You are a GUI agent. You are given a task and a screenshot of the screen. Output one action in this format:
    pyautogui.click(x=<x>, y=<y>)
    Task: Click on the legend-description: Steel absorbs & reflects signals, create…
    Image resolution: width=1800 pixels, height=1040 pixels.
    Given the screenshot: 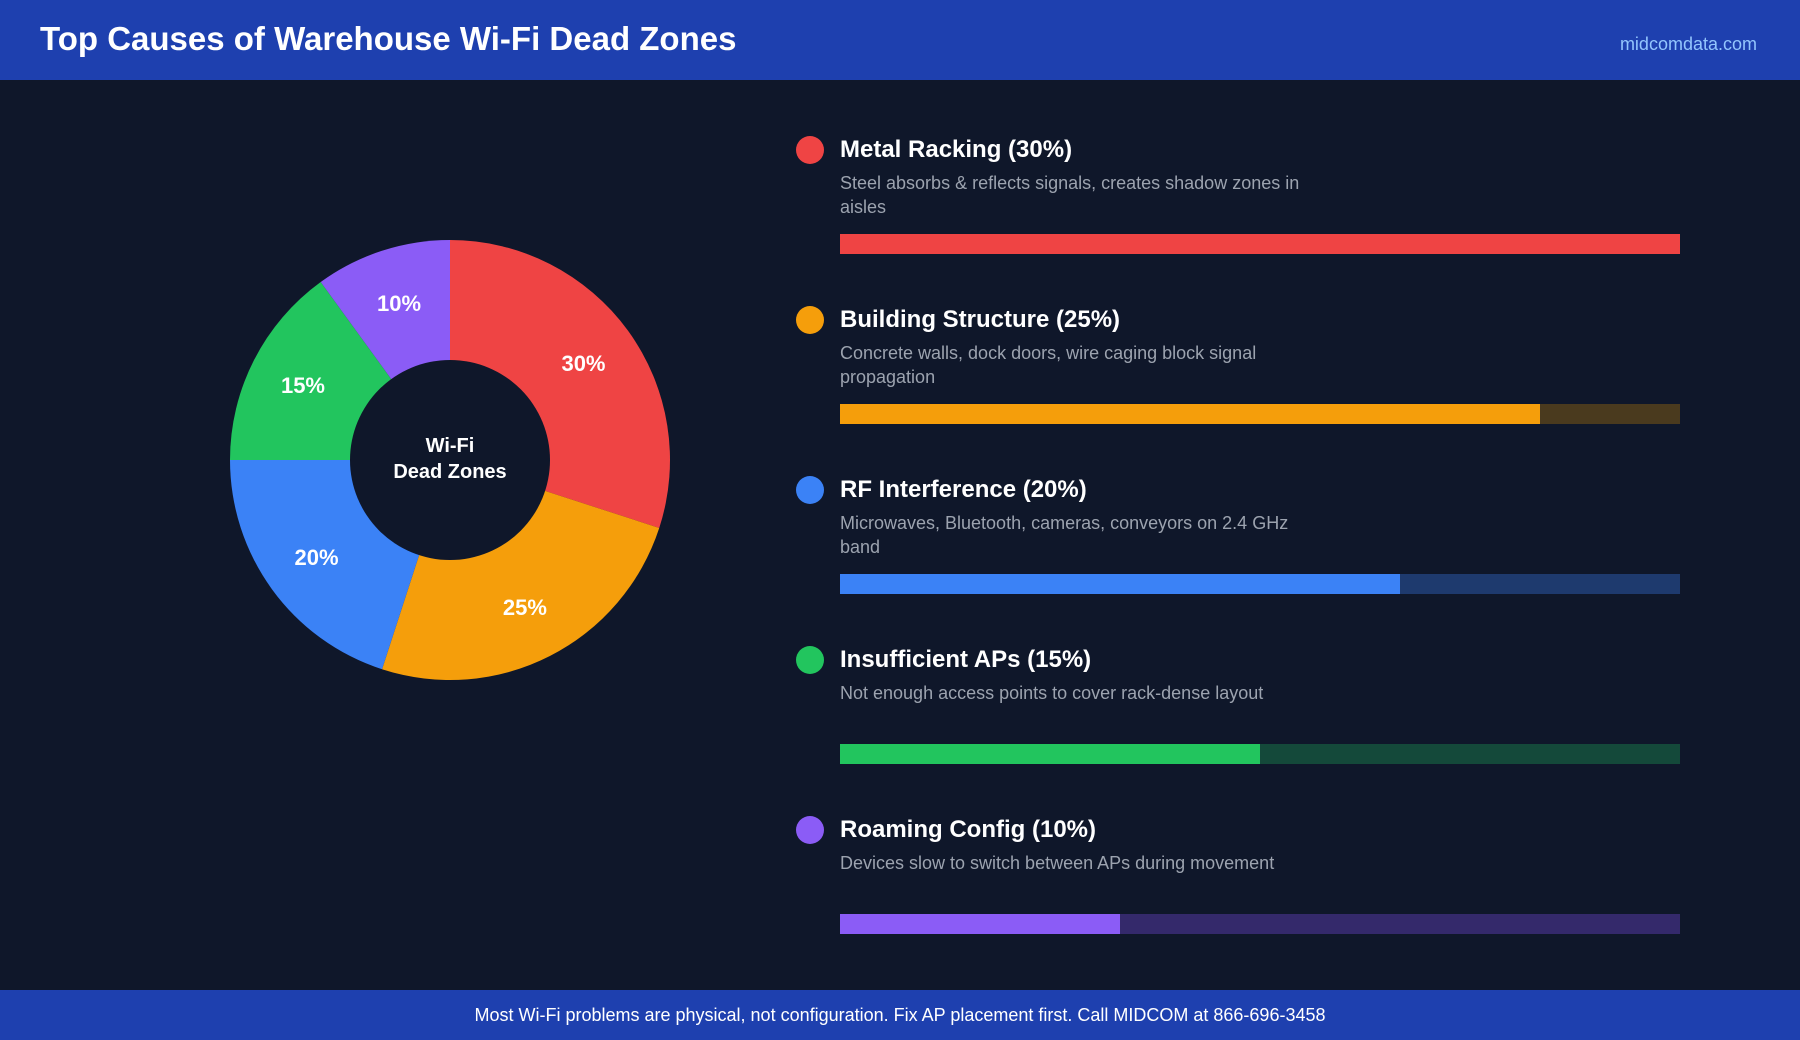 What is the action you would take?
    pyautogui.click(x=1070, y=195)
    